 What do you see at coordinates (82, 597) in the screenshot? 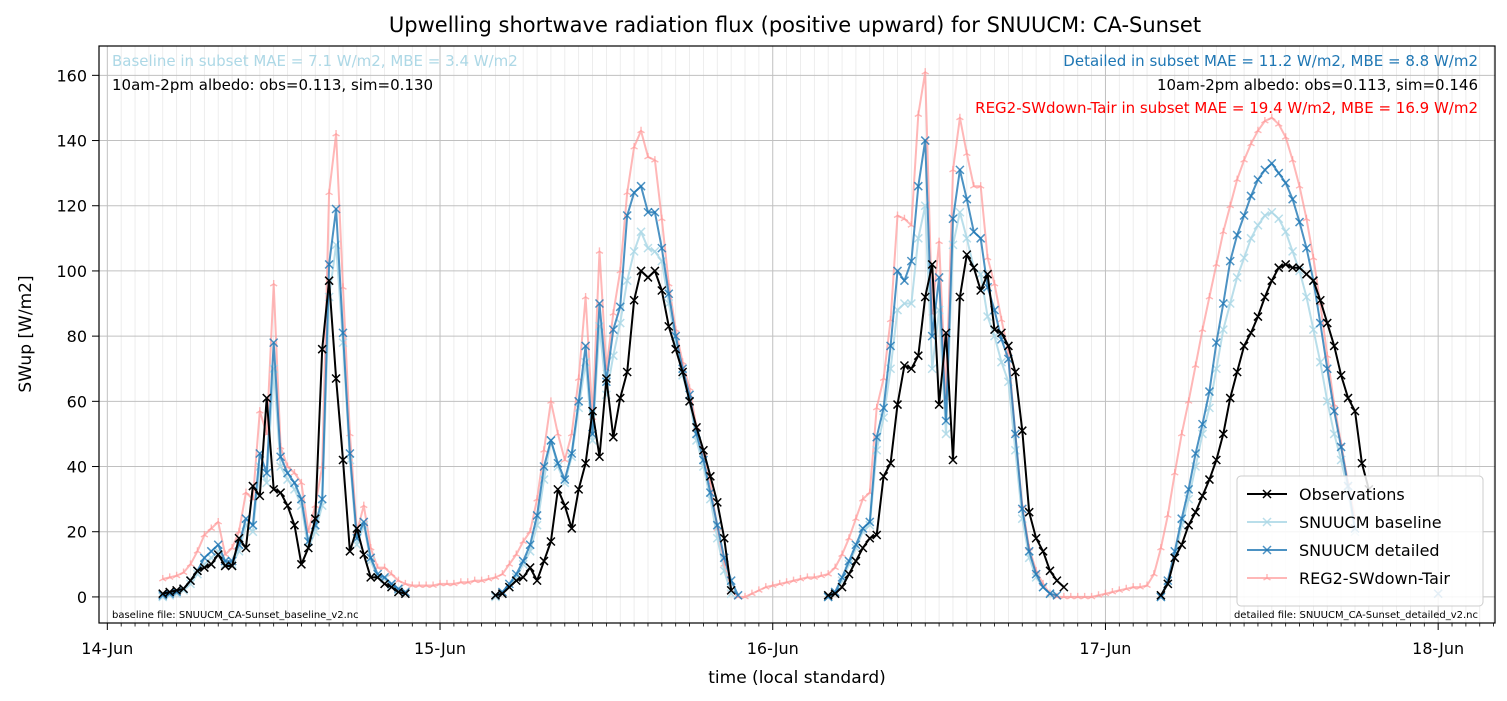
I see `y-tick-label: 0` at bounding box center [82, 597].